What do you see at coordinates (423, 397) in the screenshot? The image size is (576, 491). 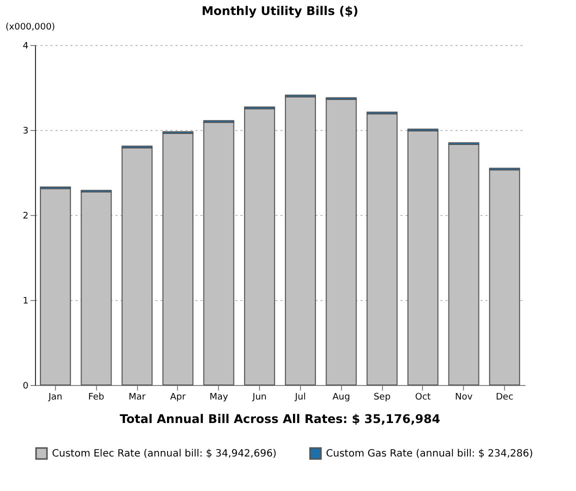 I see `x-tick-label: Oct` at bounding box center [423, 397].